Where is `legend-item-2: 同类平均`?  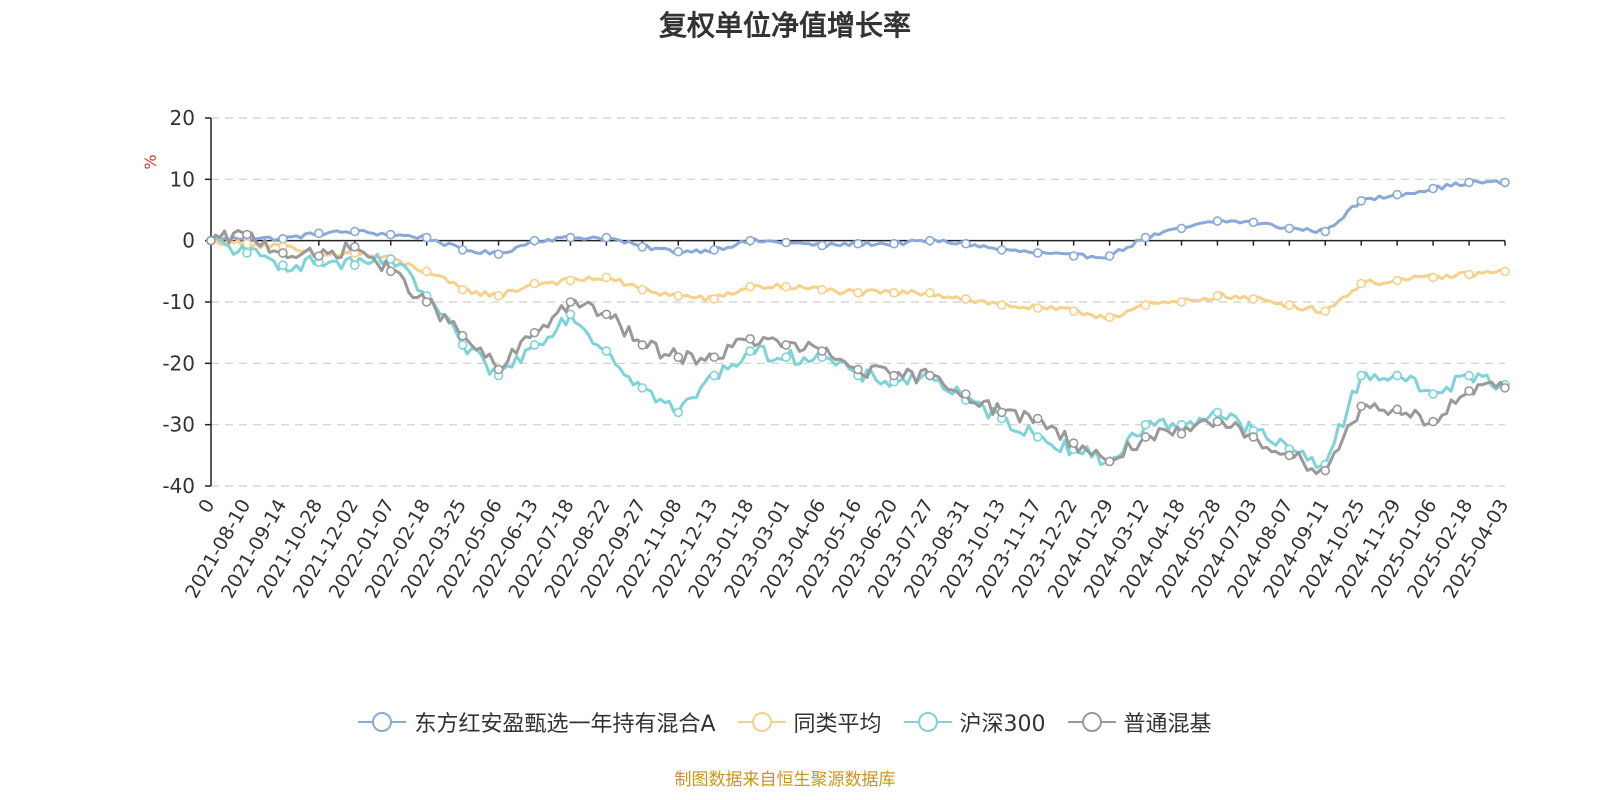
legend-item-2: 同类平均 is located at coordinates (809, 722).